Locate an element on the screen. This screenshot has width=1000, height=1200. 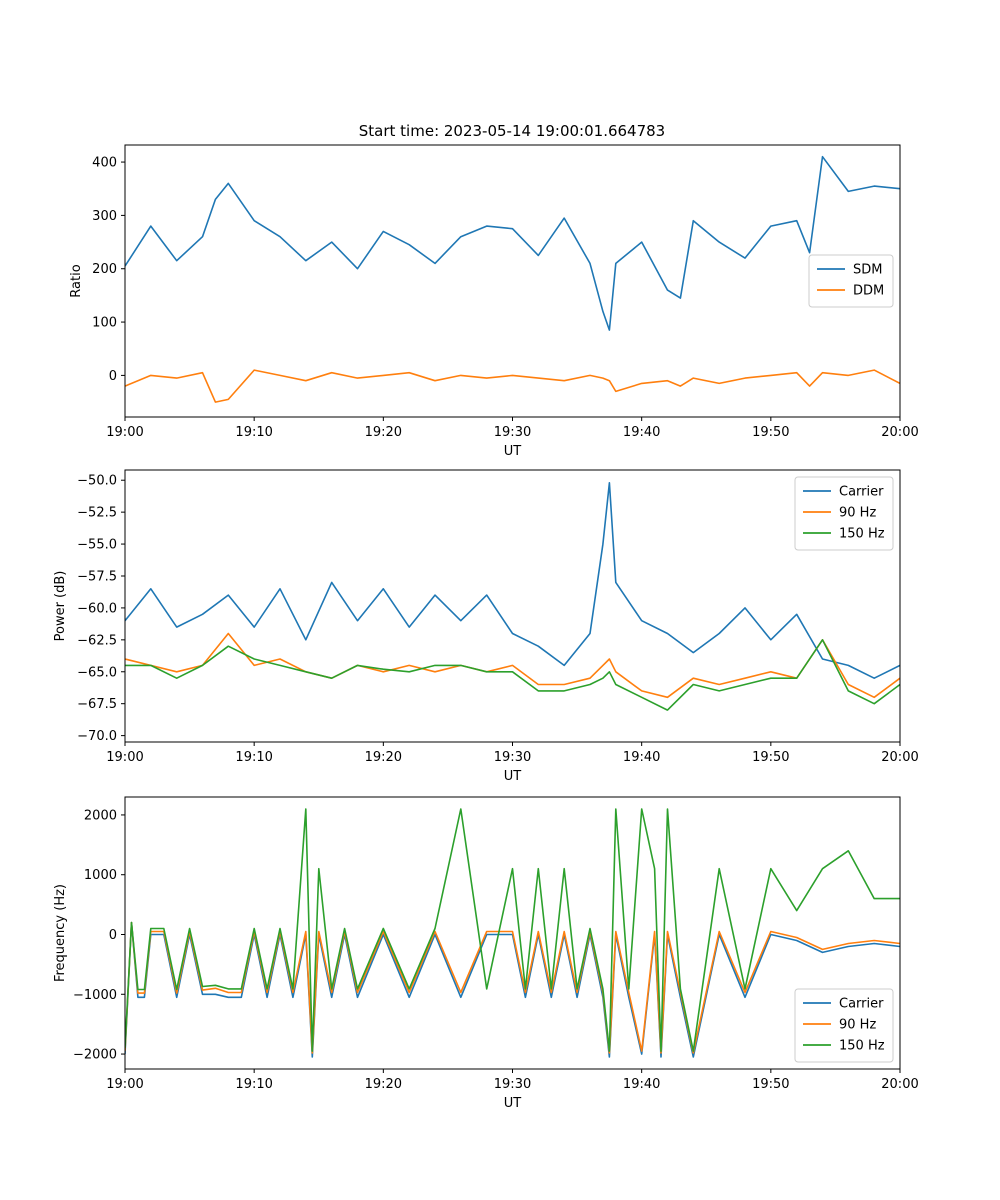
y-axis-label: Frequency (Hz) is located at coordinates (60, 933).